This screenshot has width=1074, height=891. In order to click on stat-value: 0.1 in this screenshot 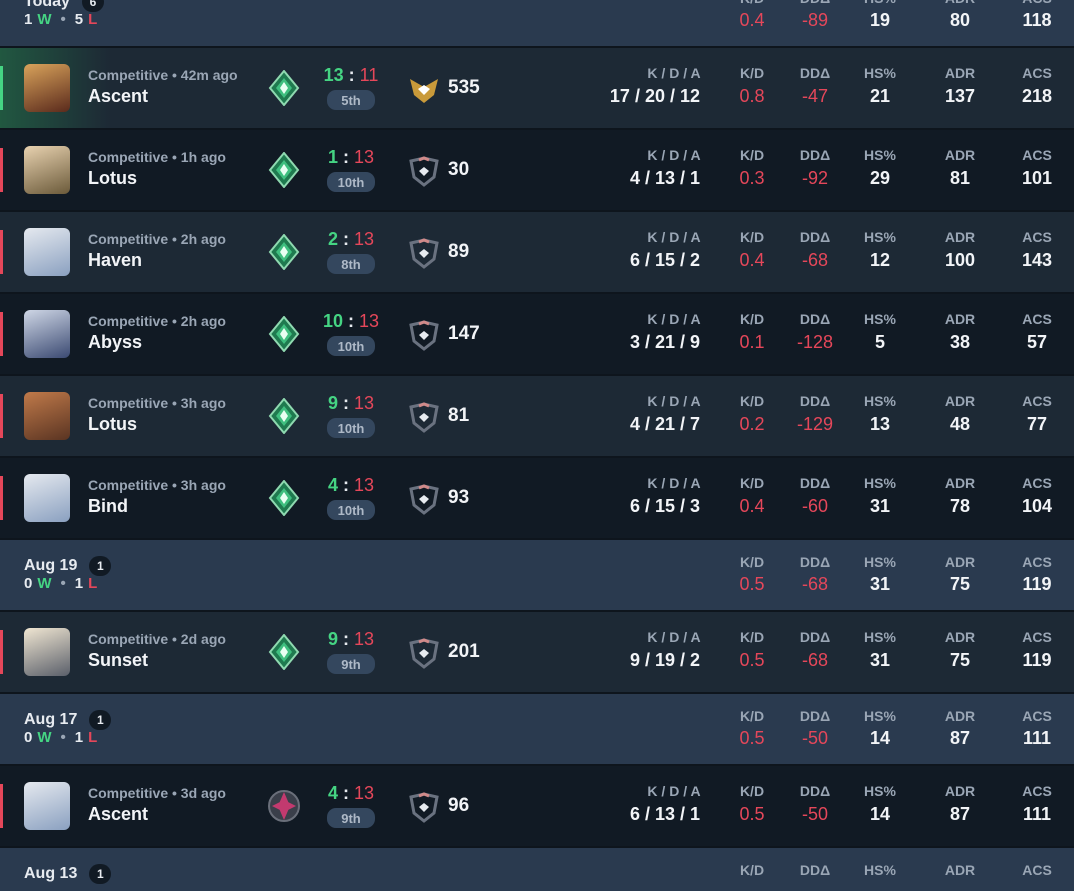, I will do `click(752, 342)`.